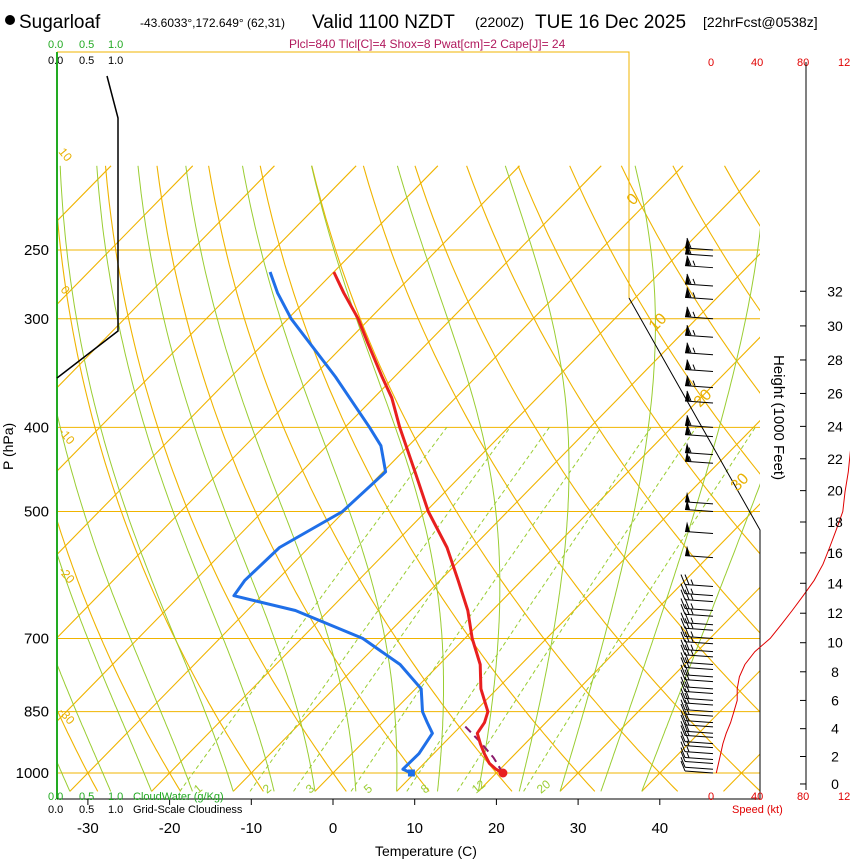  I want to click on cloudiness-tick: 1.0, so click(115, 810).